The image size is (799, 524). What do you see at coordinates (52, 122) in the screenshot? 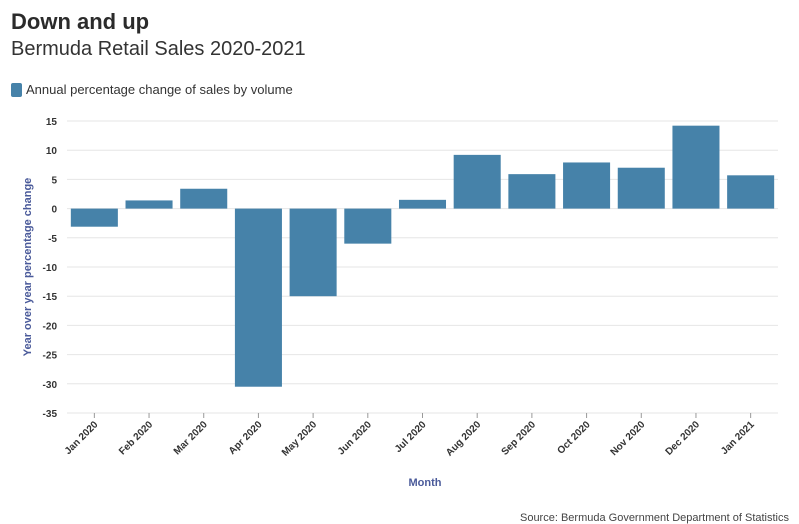
I see `y-tick-label: 15` at bounding box center [52, 122].